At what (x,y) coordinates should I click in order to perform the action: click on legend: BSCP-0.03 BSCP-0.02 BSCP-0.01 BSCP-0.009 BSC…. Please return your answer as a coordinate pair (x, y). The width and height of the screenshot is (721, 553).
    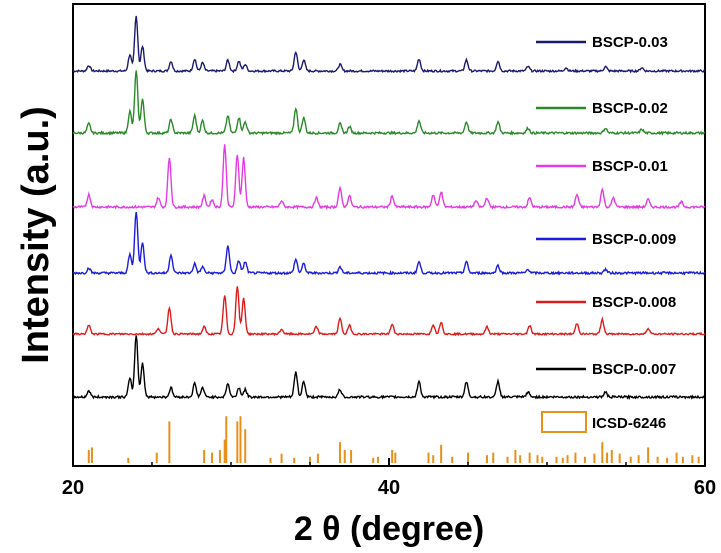
    Looking at the image, I should click on (606, 233).